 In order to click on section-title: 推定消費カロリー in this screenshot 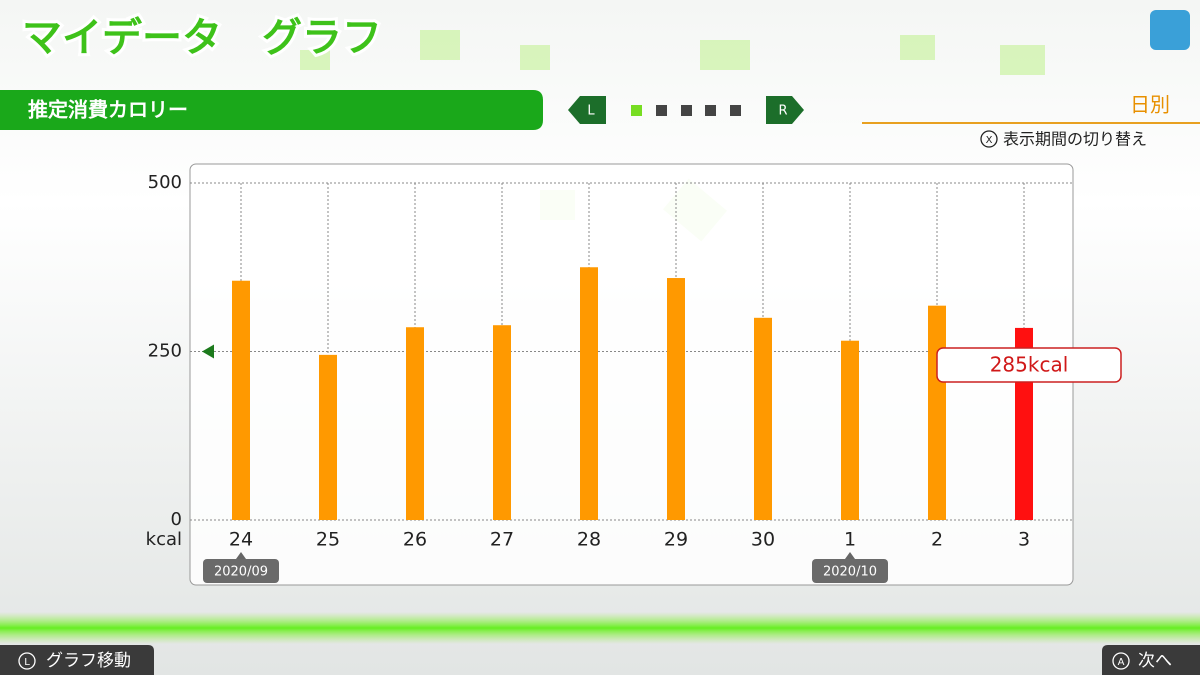, I will do `click(108, 110)`.